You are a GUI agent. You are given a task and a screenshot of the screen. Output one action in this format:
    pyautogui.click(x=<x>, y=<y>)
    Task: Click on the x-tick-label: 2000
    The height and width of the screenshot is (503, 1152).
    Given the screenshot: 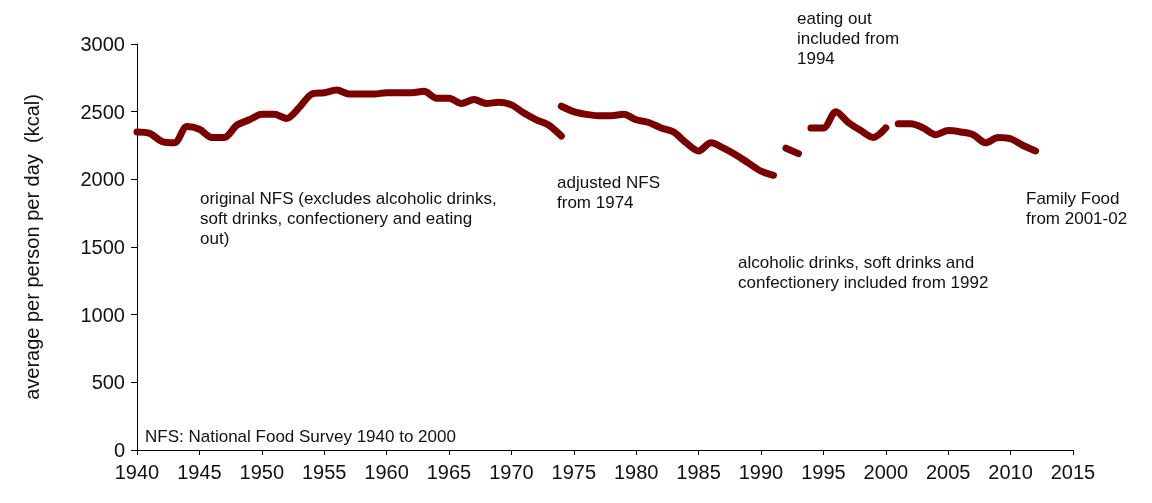 What is the action you would take?
    pyautogui.click(x=886, y=472)
    